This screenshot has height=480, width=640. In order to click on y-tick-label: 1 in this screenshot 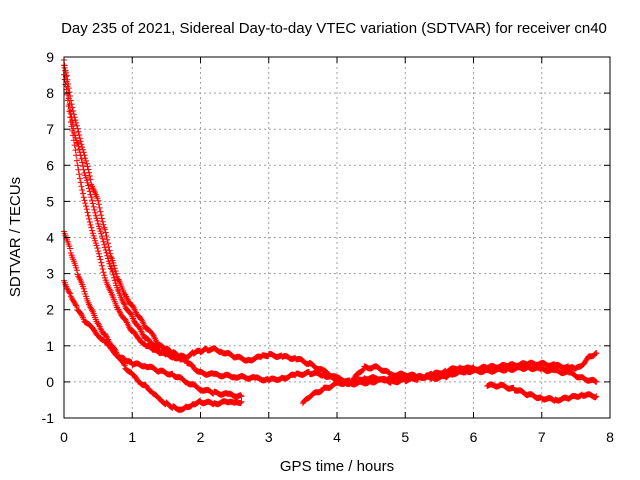, I will do `click(50, 346)`.